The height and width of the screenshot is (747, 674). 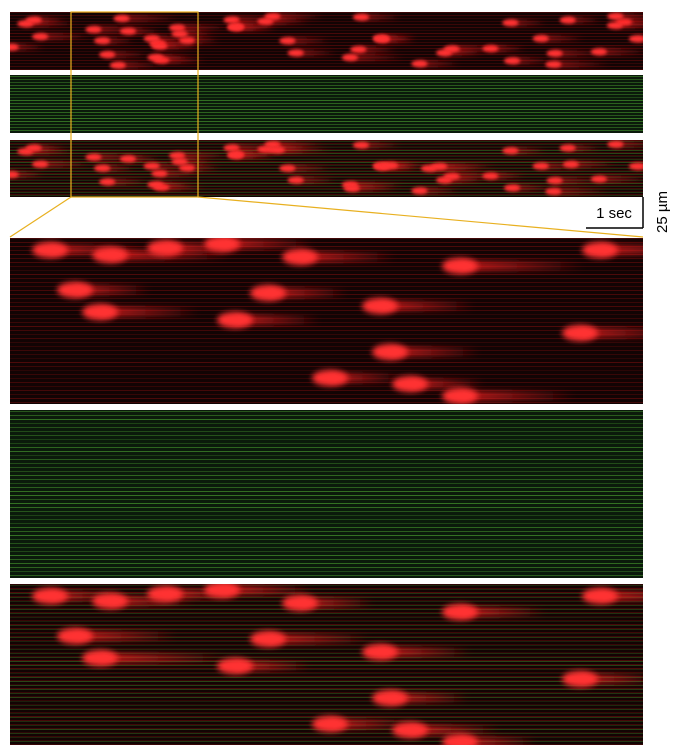 What do you see at coordinates (662, 212) in the screenshot?
I see `length-label: 25 µm` at bounding box center [662, 212].